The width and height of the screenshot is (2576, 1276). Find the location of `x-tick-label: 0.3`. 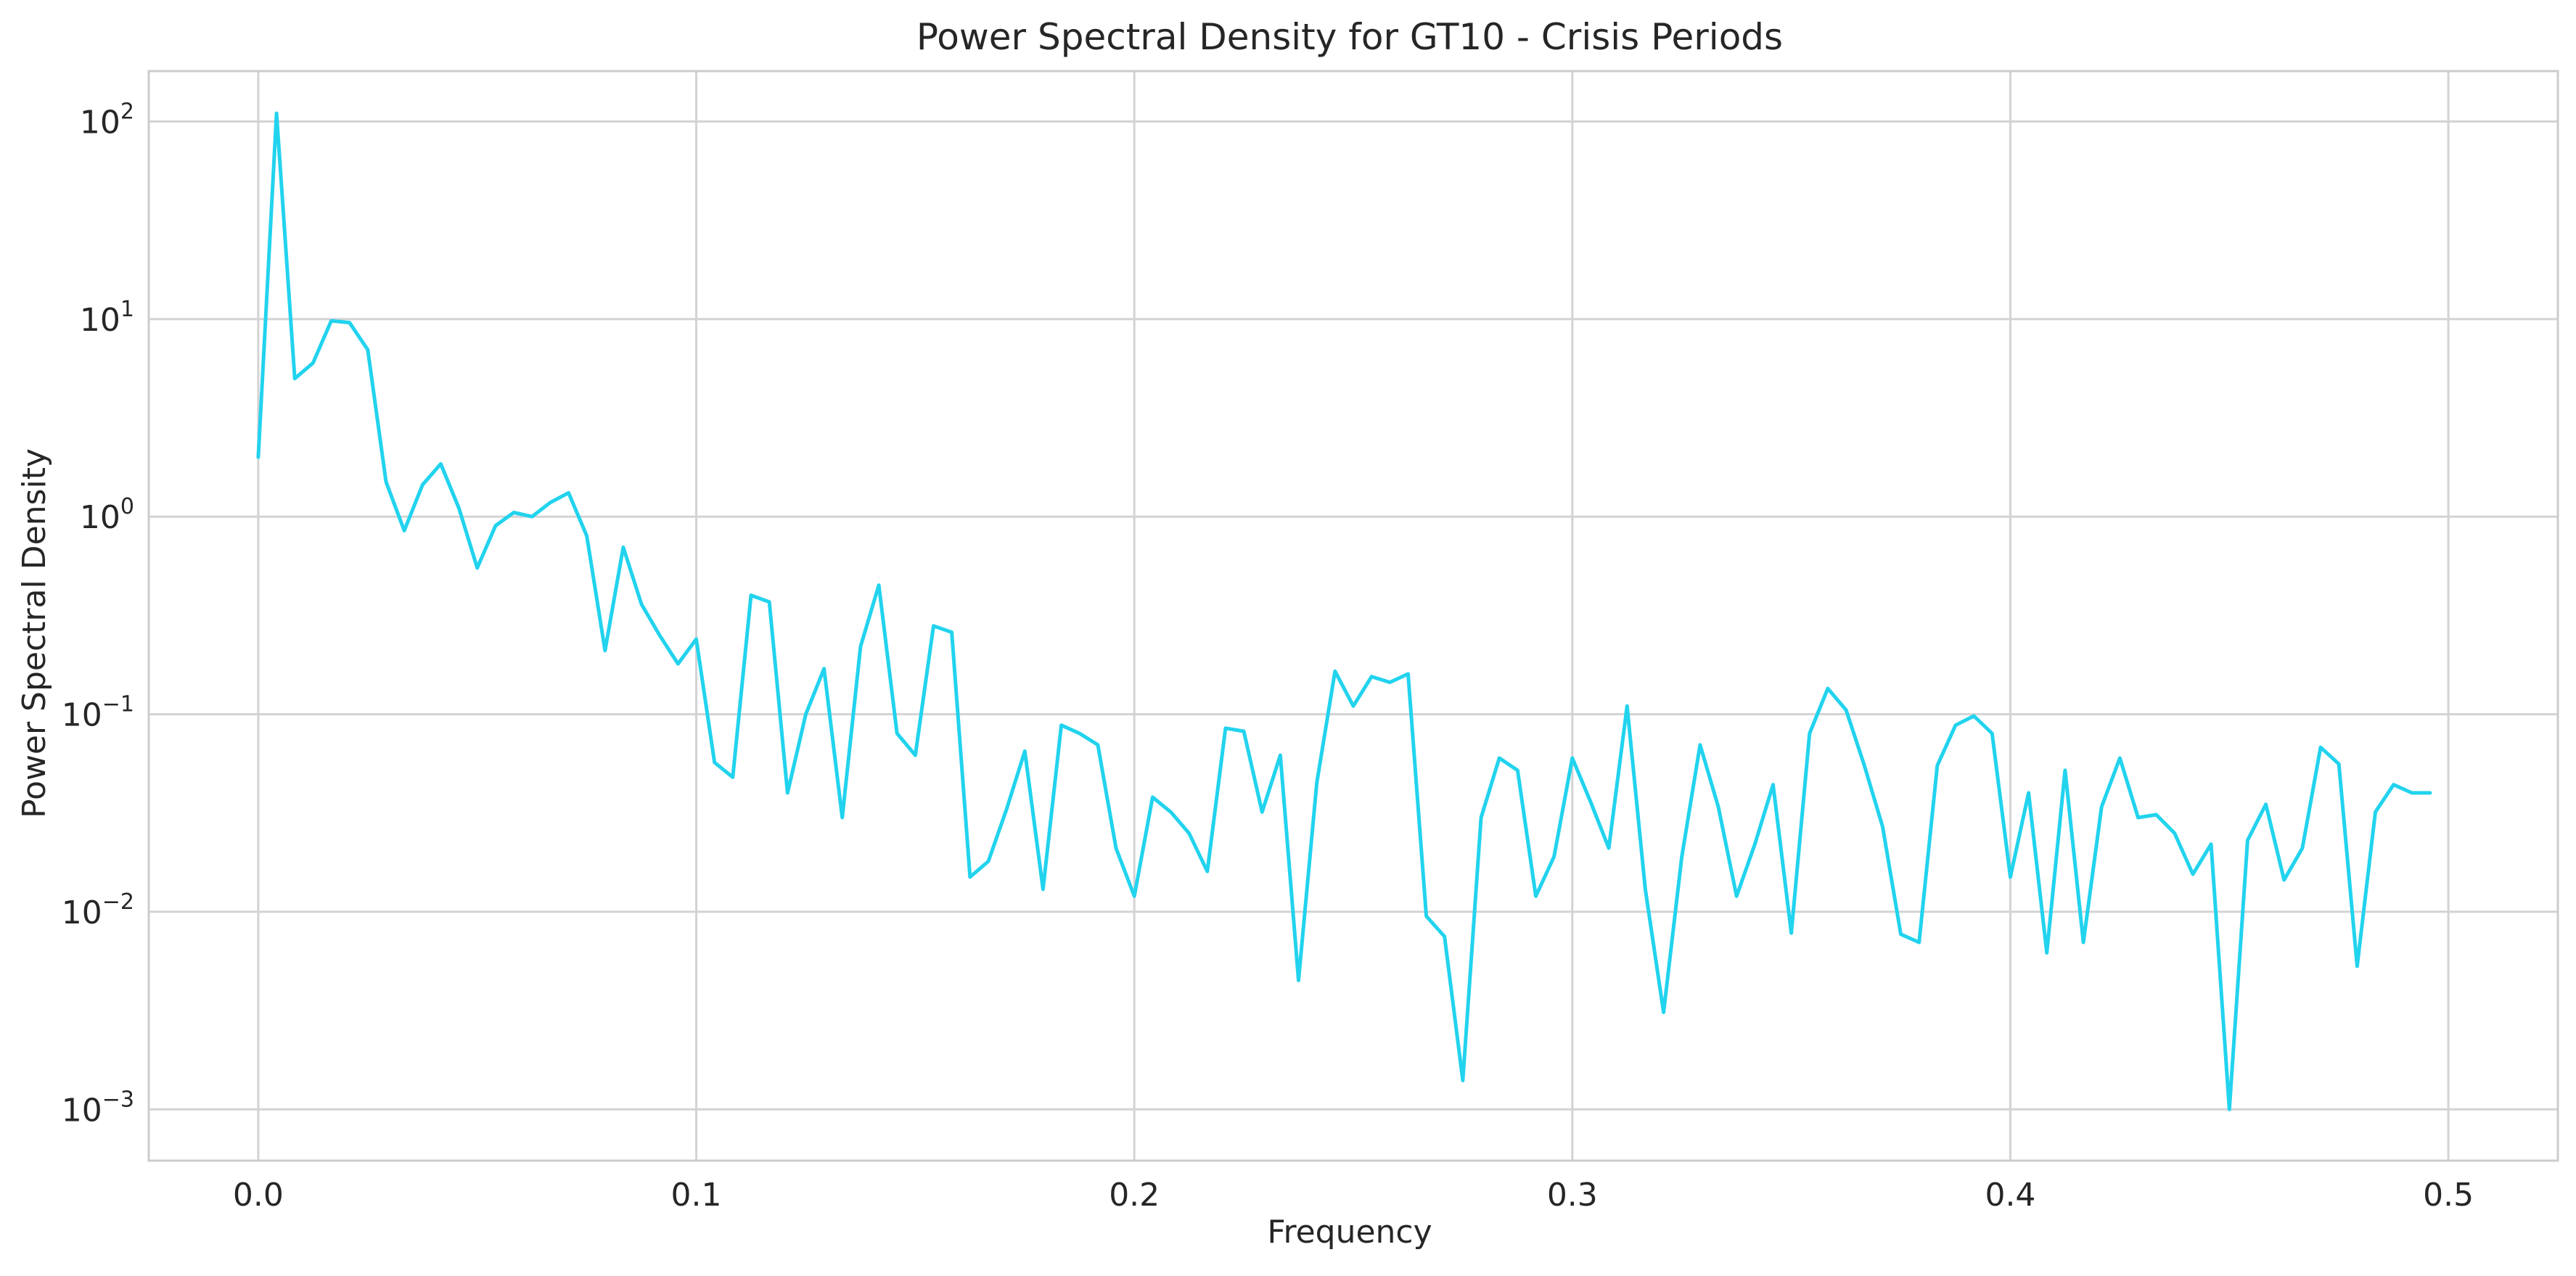

x-tick-label: 0.3 is located at coordinates (1572, 1195).